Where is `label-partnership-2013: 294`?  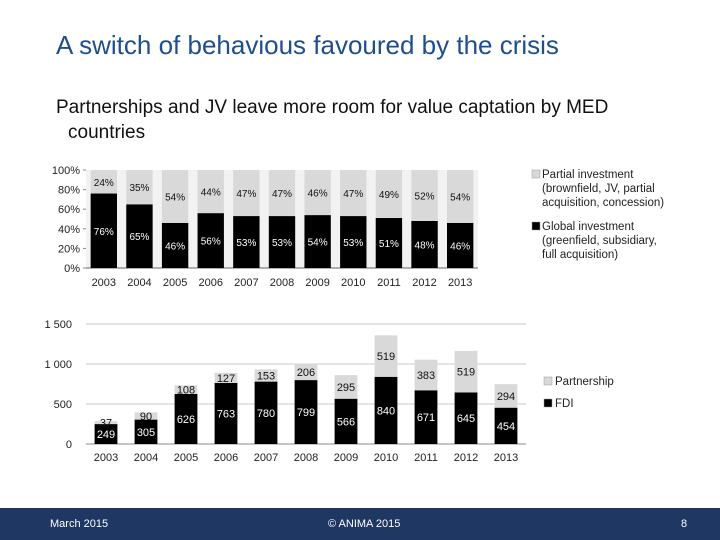
label-partnership-2013: 294 is located at coordinates (506, 397).